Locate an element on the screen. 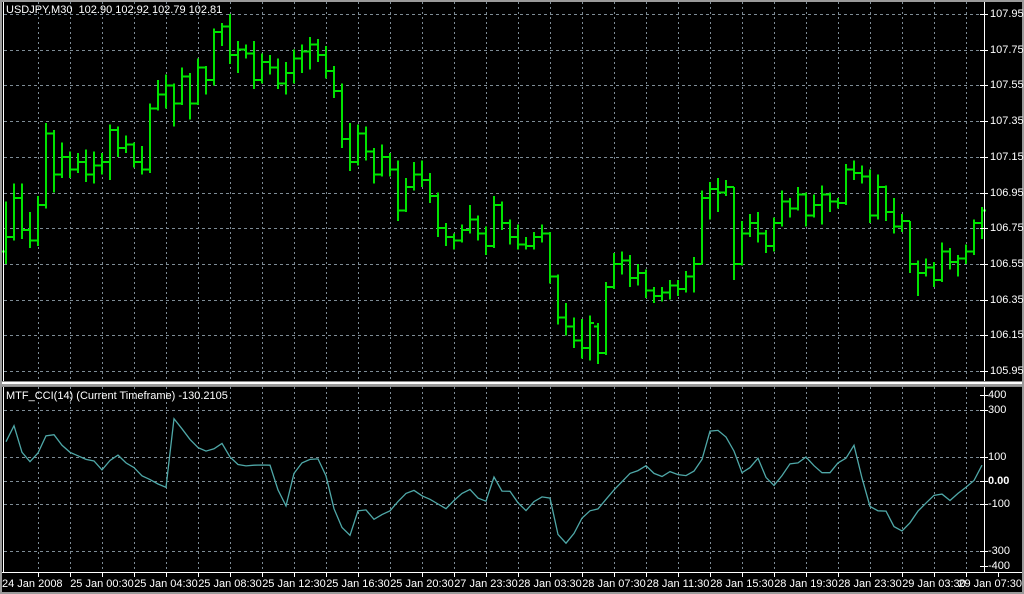 This screenshot has width=1024, height=594. price-axis-label: 107.95 is located at coordinates (1007, 14).